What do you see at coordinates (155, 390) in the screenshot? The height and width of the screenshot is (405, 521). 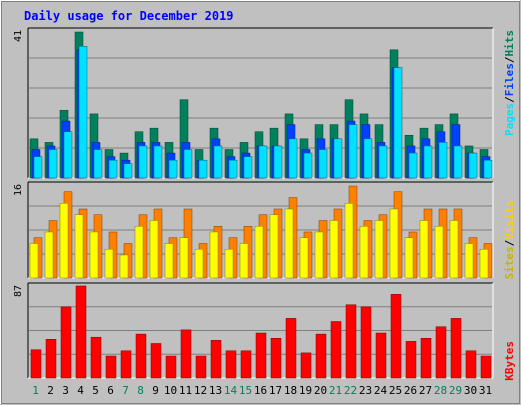 I see `x-tick-label: 9` at bounding box center [155, 390].